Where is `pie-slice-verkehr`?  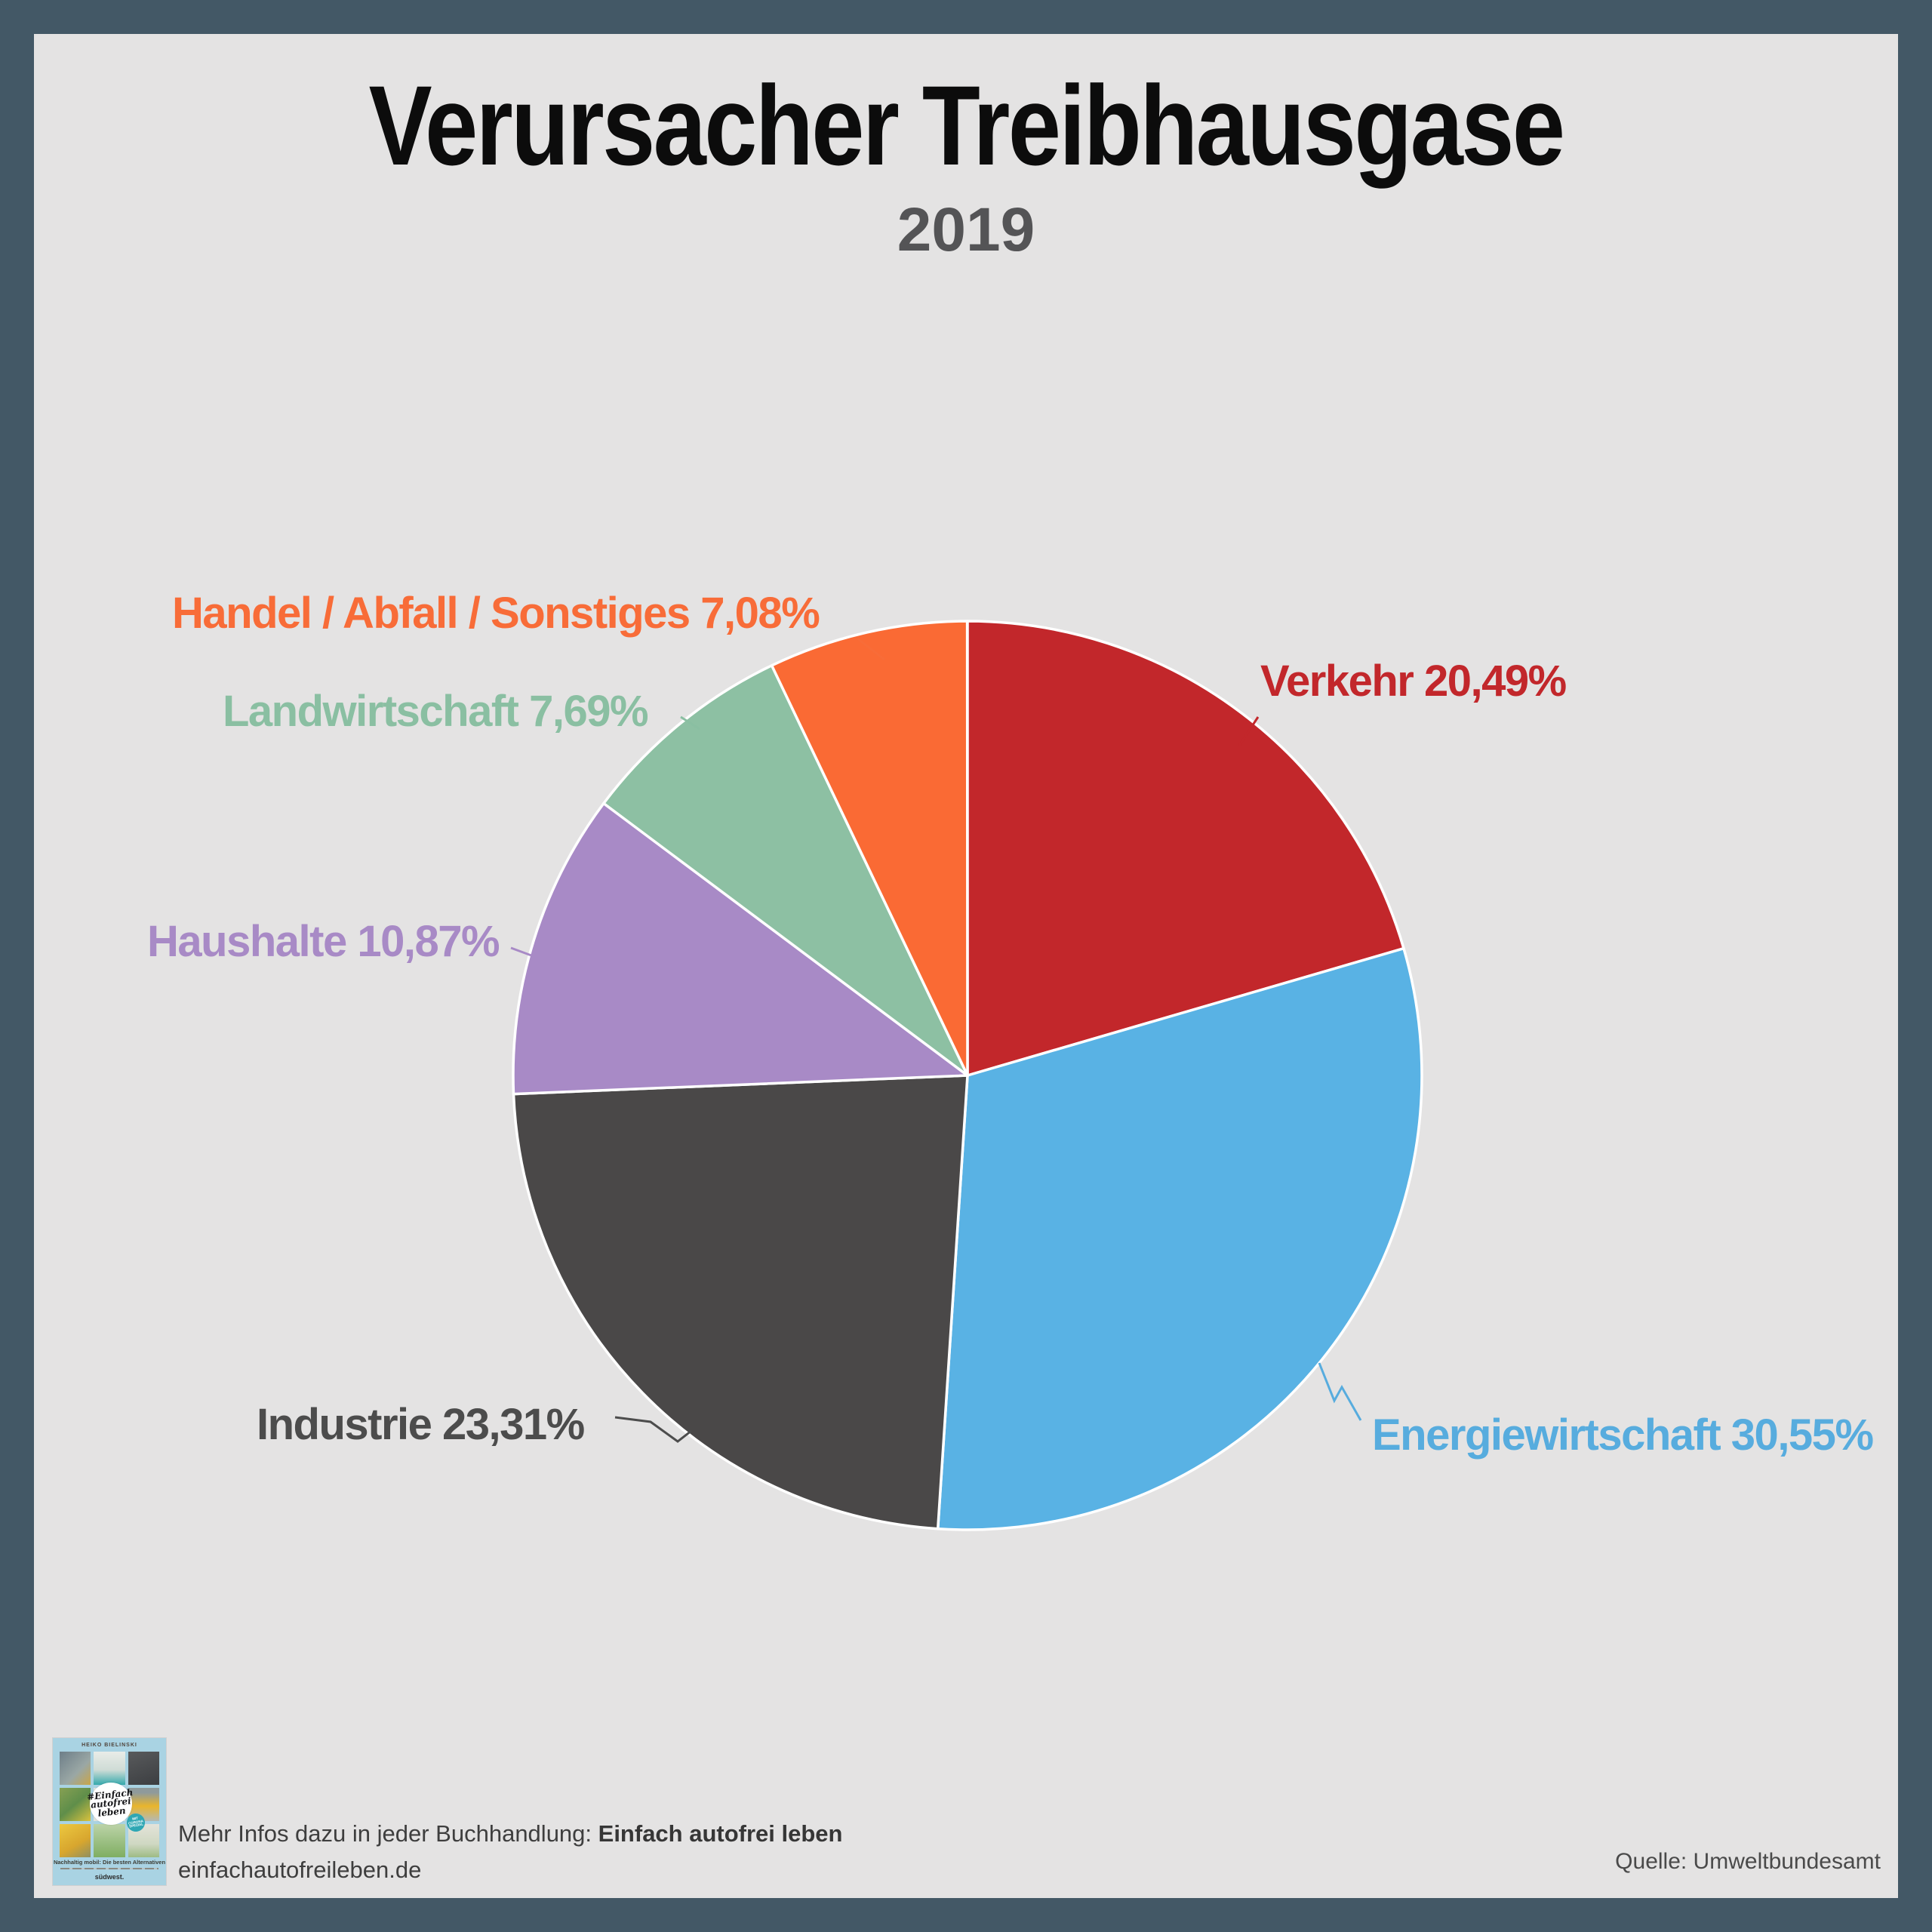
pie-slice-verkehr is located at coordinates (1185, 848).